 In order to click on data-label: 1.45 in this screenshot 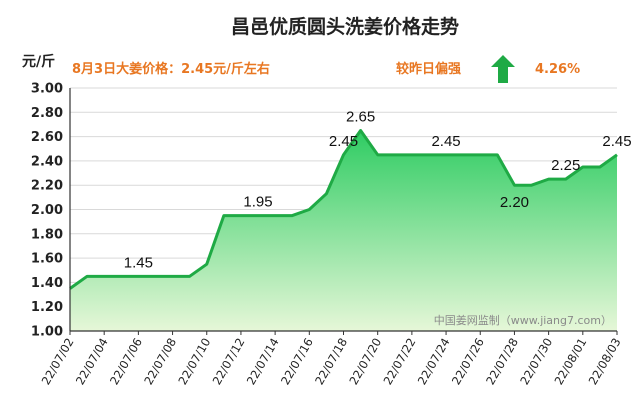, I will do `click(138, 262)`.